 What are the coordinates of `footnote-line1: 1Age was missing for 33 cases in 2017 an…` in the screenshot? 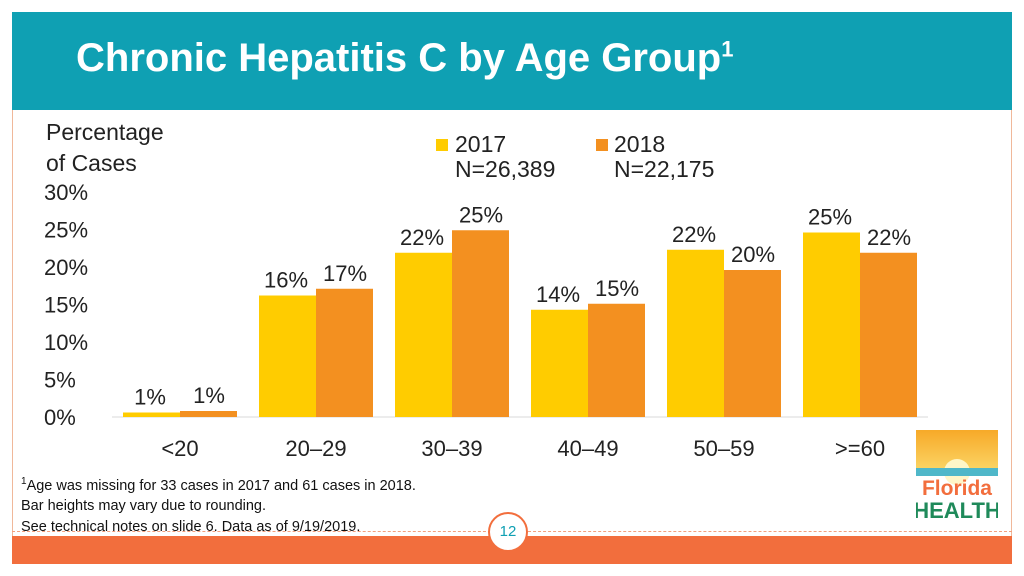 It's located at (218, 485).